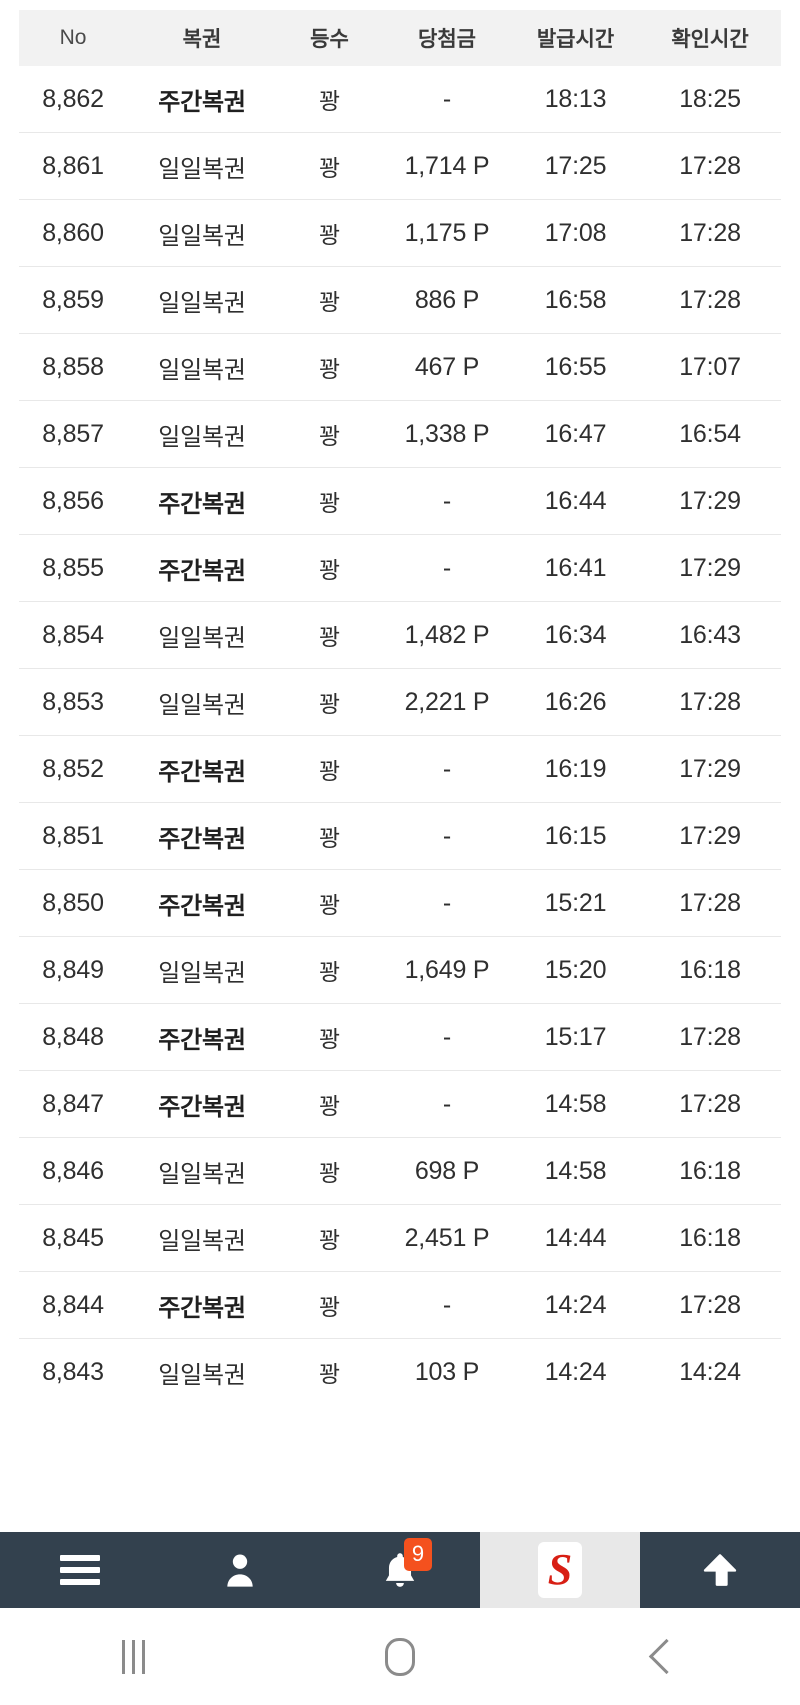 The height and width of the screenshot is (1705, 800). I want to click on person-icon, so click(240, 1570).